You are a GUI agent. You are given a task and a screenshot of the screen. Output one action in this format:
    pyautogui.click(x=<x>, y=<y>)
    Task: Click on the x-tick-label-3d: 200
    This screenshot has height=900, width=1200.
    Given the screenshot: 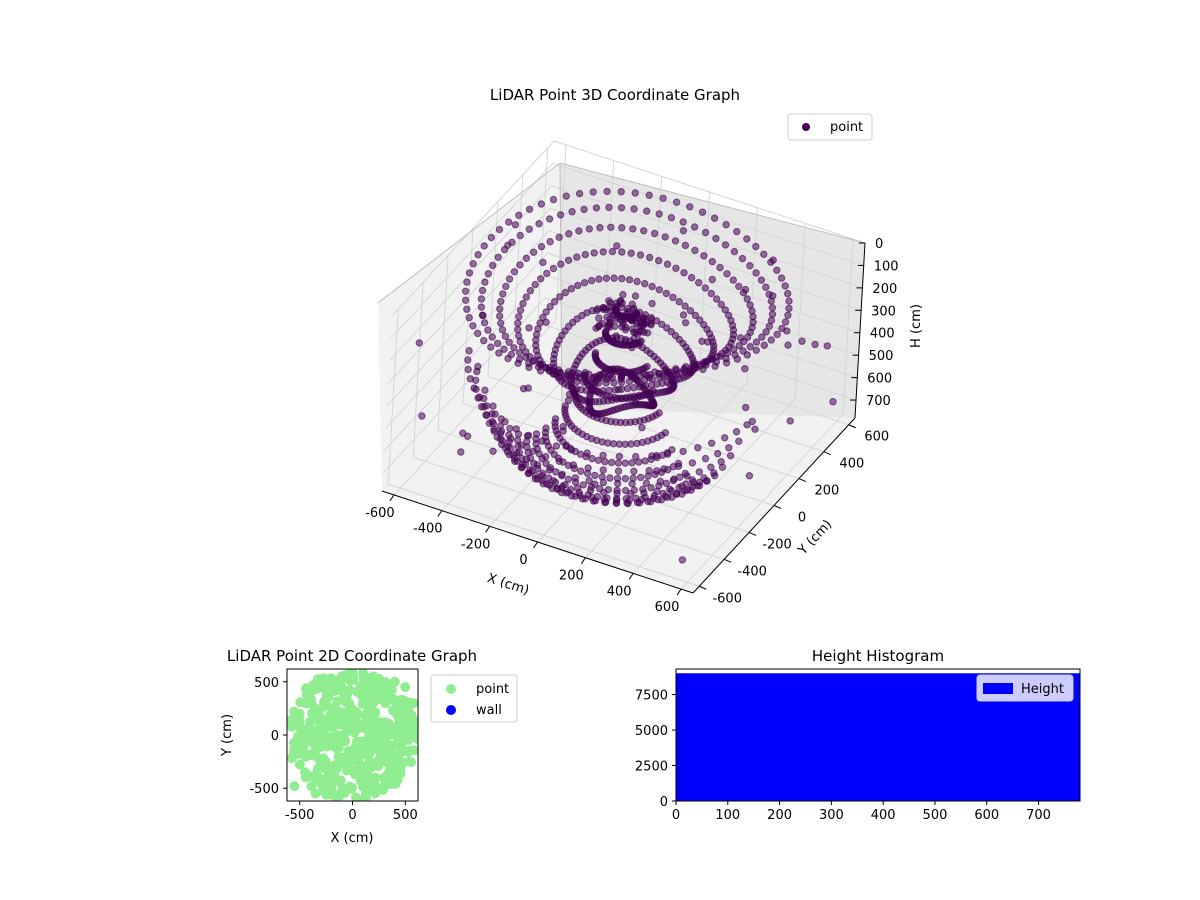 What is the action you would take?
    pyautogui.click(x=571, y=576)
    